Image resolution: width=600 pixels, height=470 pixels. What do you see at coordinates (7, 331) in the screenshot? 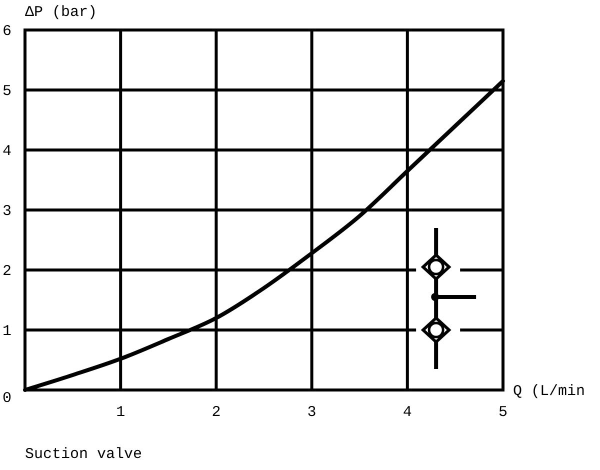
I see `y-tick-label: 1` at bounding box center [7, 331].